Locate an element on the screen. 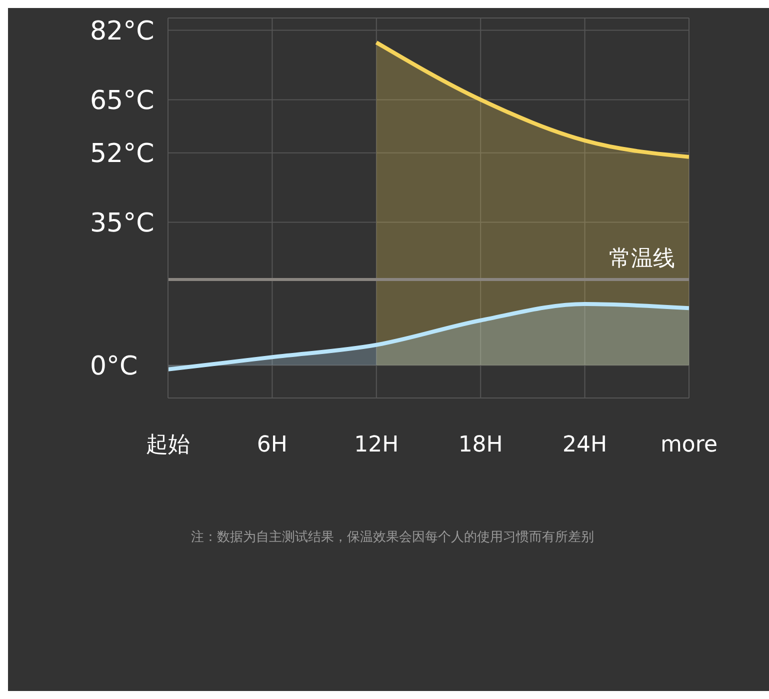 The image size is (769, 699). y-tick-label: 35°C is located at coordinates (122, 223).